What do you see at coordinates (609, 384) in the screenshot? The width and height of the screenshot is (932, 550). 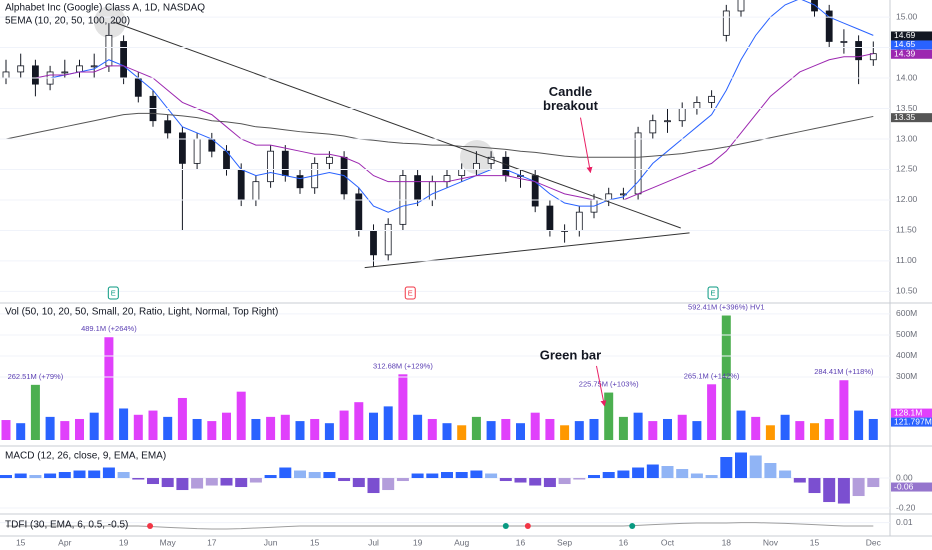 I see `value-label: 225.75M (+103%)` at bounding box center [609, 384].